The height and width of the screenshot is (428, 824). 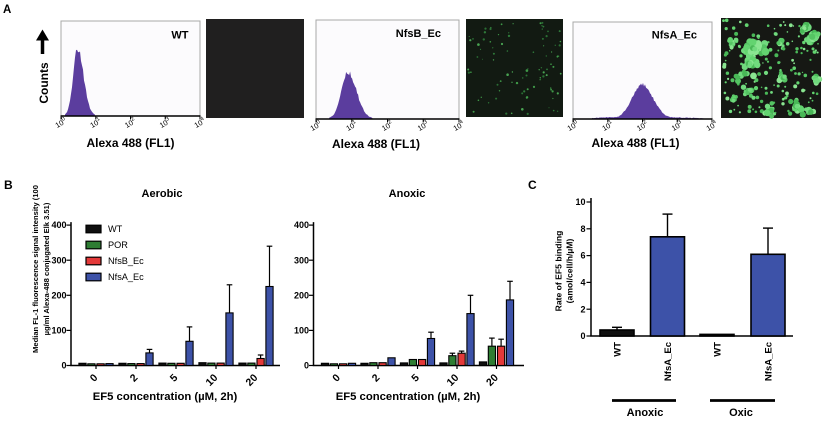 I want to click on svg-text: B, so click(x=8, y=185).